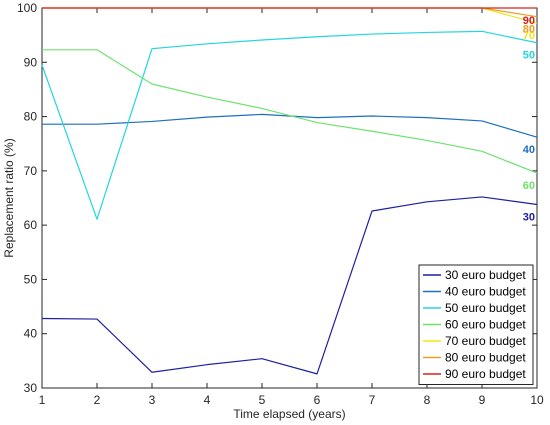 The image size is (550, 425). Describe the element at coordinates (97, 400) in the screenshot. I see `x-tick-label: 2` at that location.